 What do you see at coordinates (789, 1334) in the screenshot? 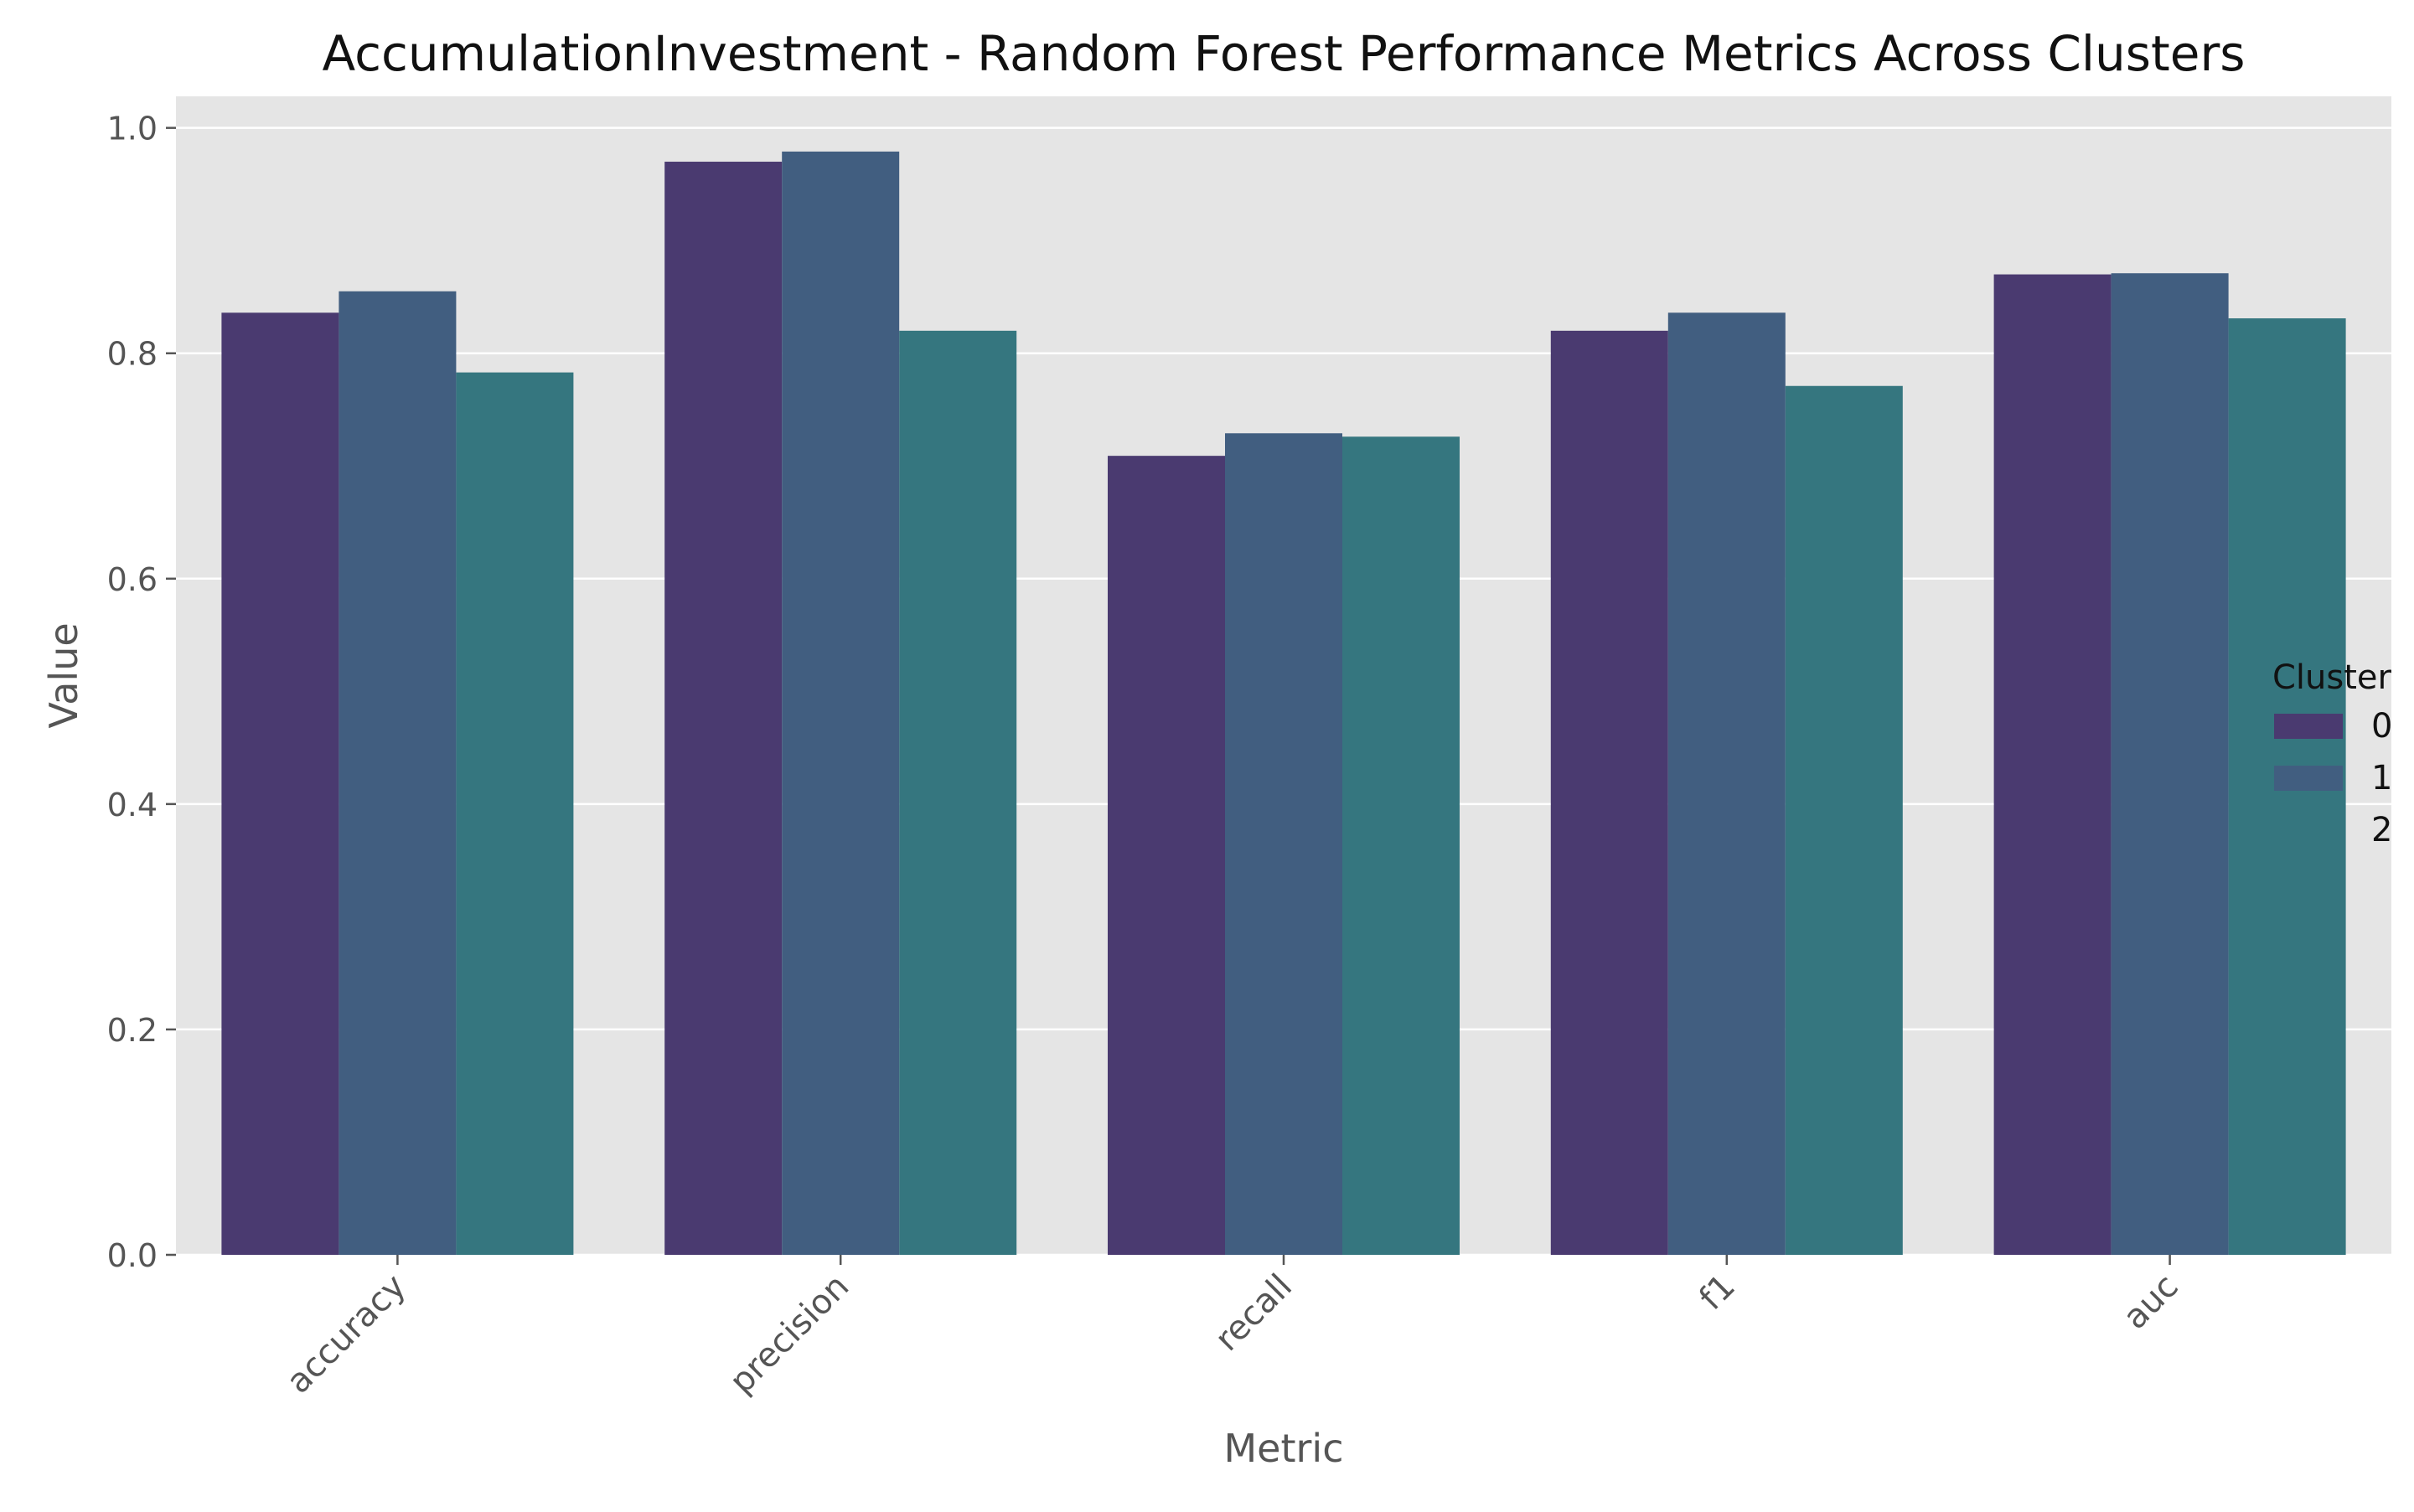
I see `x-tick-label: precision` at bounding box center [789, 1334].